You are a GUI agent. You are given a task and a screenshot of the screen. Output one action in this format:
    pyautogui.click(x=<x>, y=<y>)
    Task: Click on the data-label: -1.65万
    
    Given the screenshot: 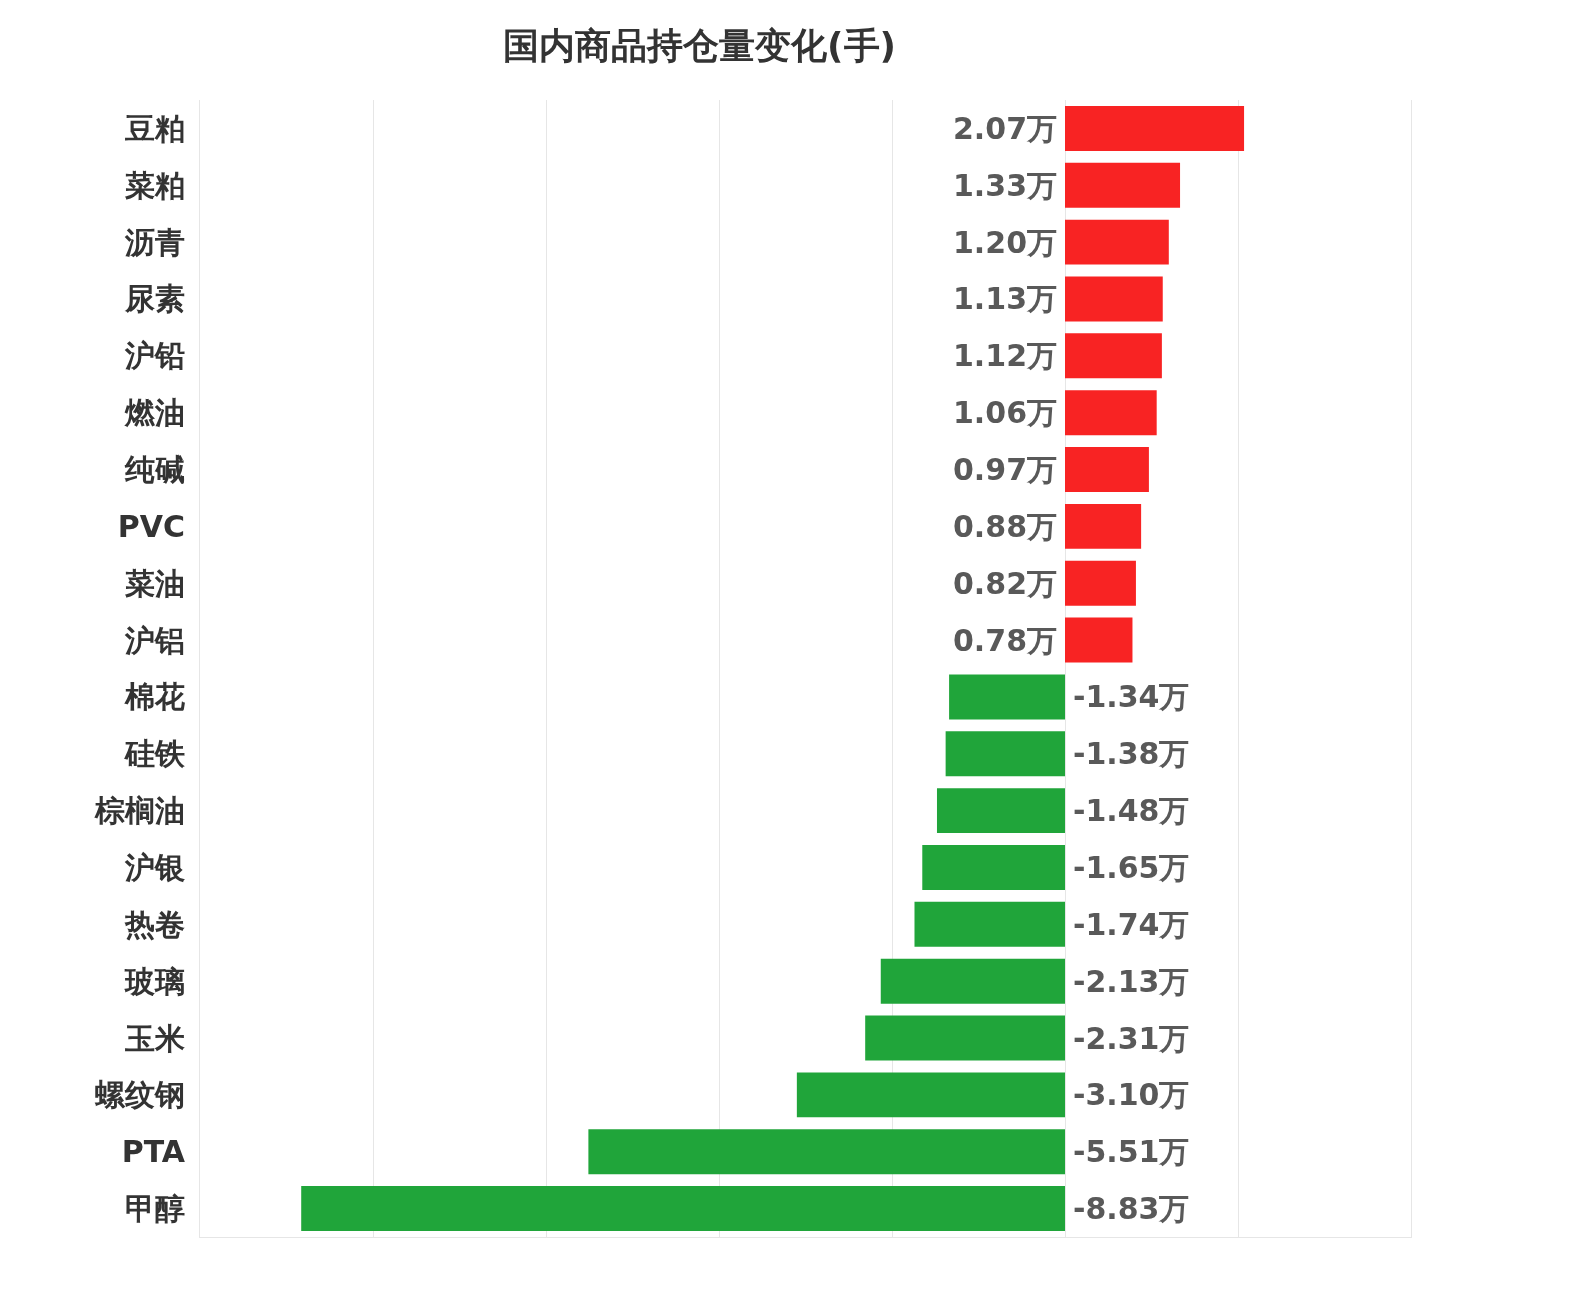 What is the action you would take?
    pyautogui.click(x=1131, y=867)
    